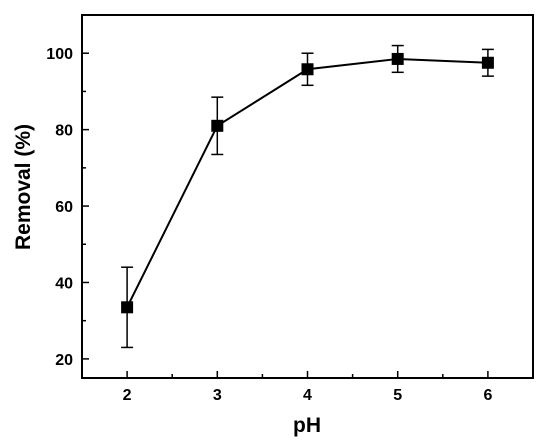 The height and width of the screenshot is (445, 550). What do you see at coordinates (397, 395) in the screenshot?
I see `x-tick-label: 5` at bounding box center [397, 395].